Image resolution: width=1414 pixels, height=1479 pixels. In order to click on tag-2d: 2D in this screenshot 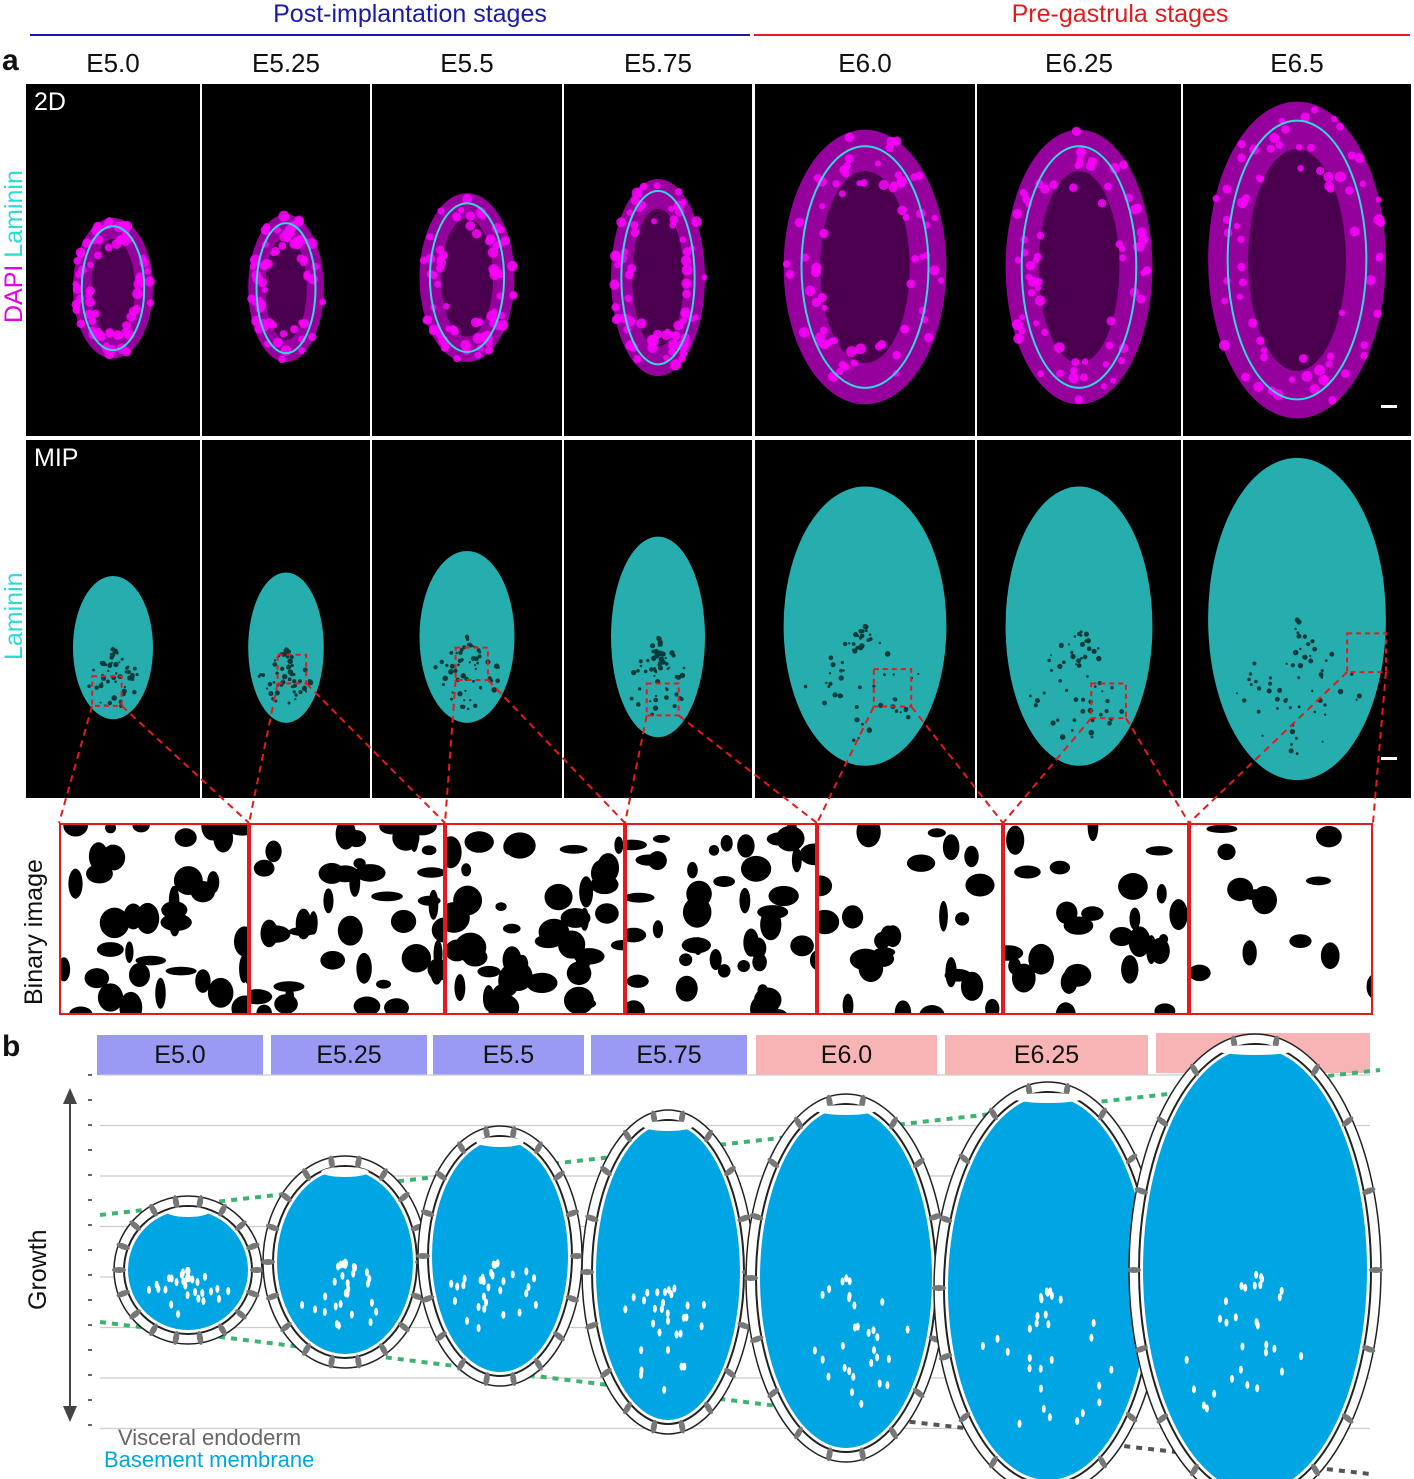, I will do `click(50, 102)`.